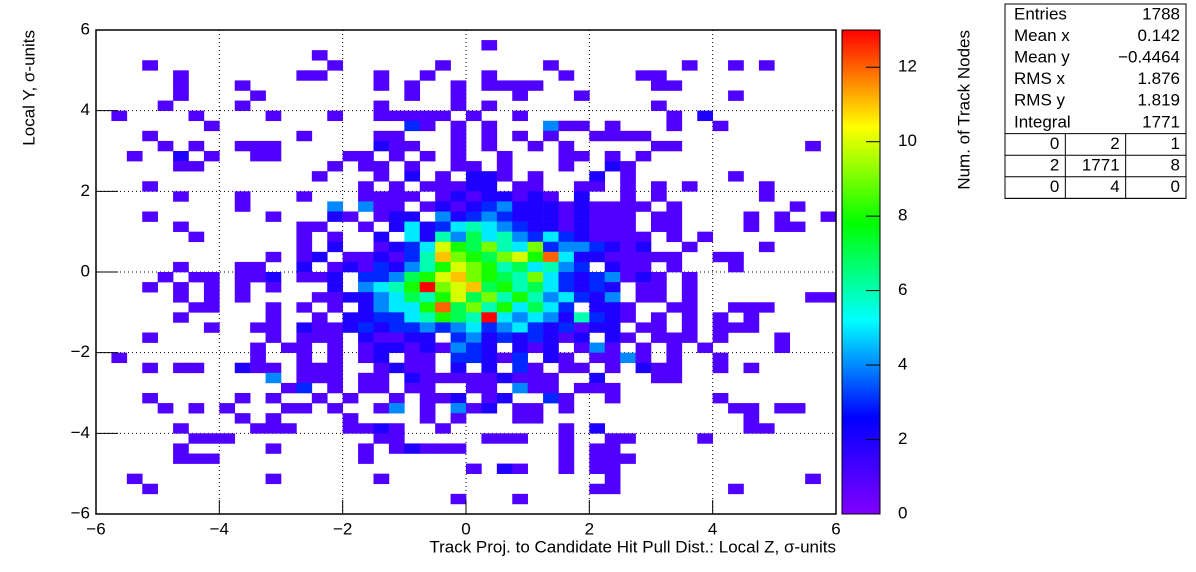  I want to click on stats-label: Mean x, so click(1042, 35).